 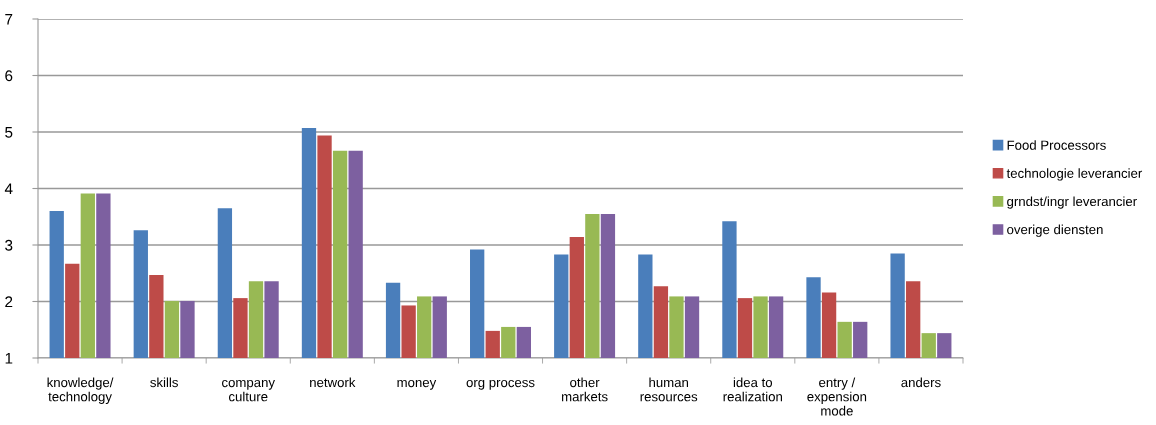 I want to click on legend-label: grndst/ingr leverancier, so click(x=1072, y=202).